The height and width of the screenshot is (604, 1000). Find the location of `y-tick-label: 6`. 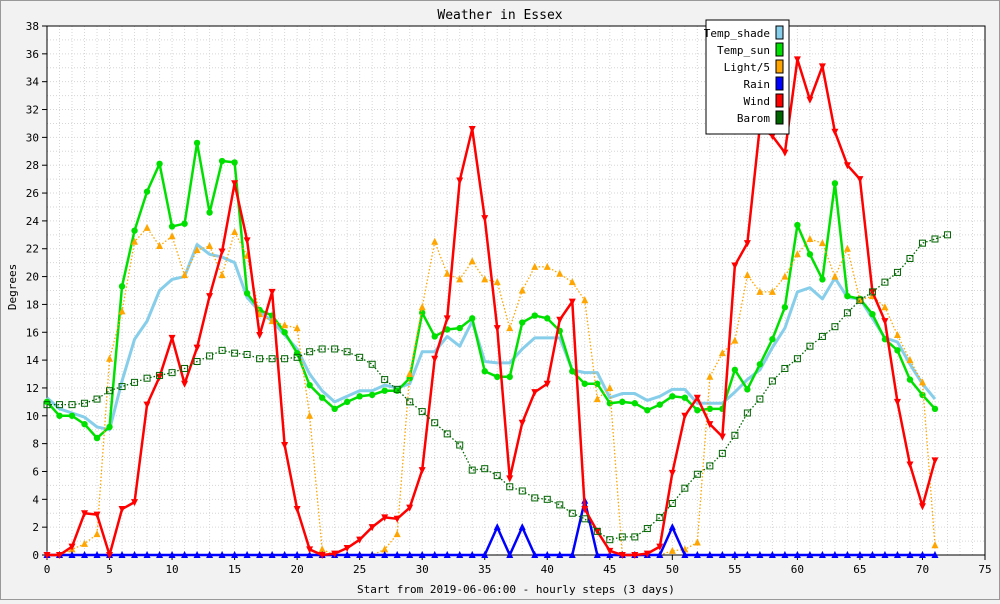

y-tick-label: 6 is located at coordinates (35, 471).